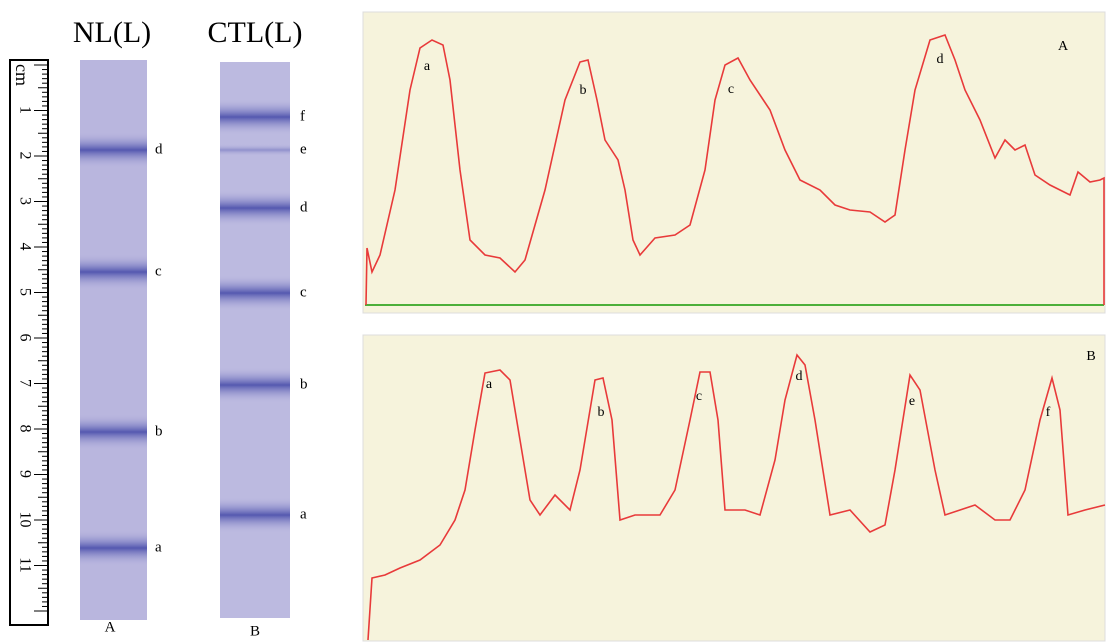 This screenshot has width=1108, height=643. What do you see at coordinates (24, 338) in the screenshot?
I see `ruler-number: 6` at bounding box center [24, 338].